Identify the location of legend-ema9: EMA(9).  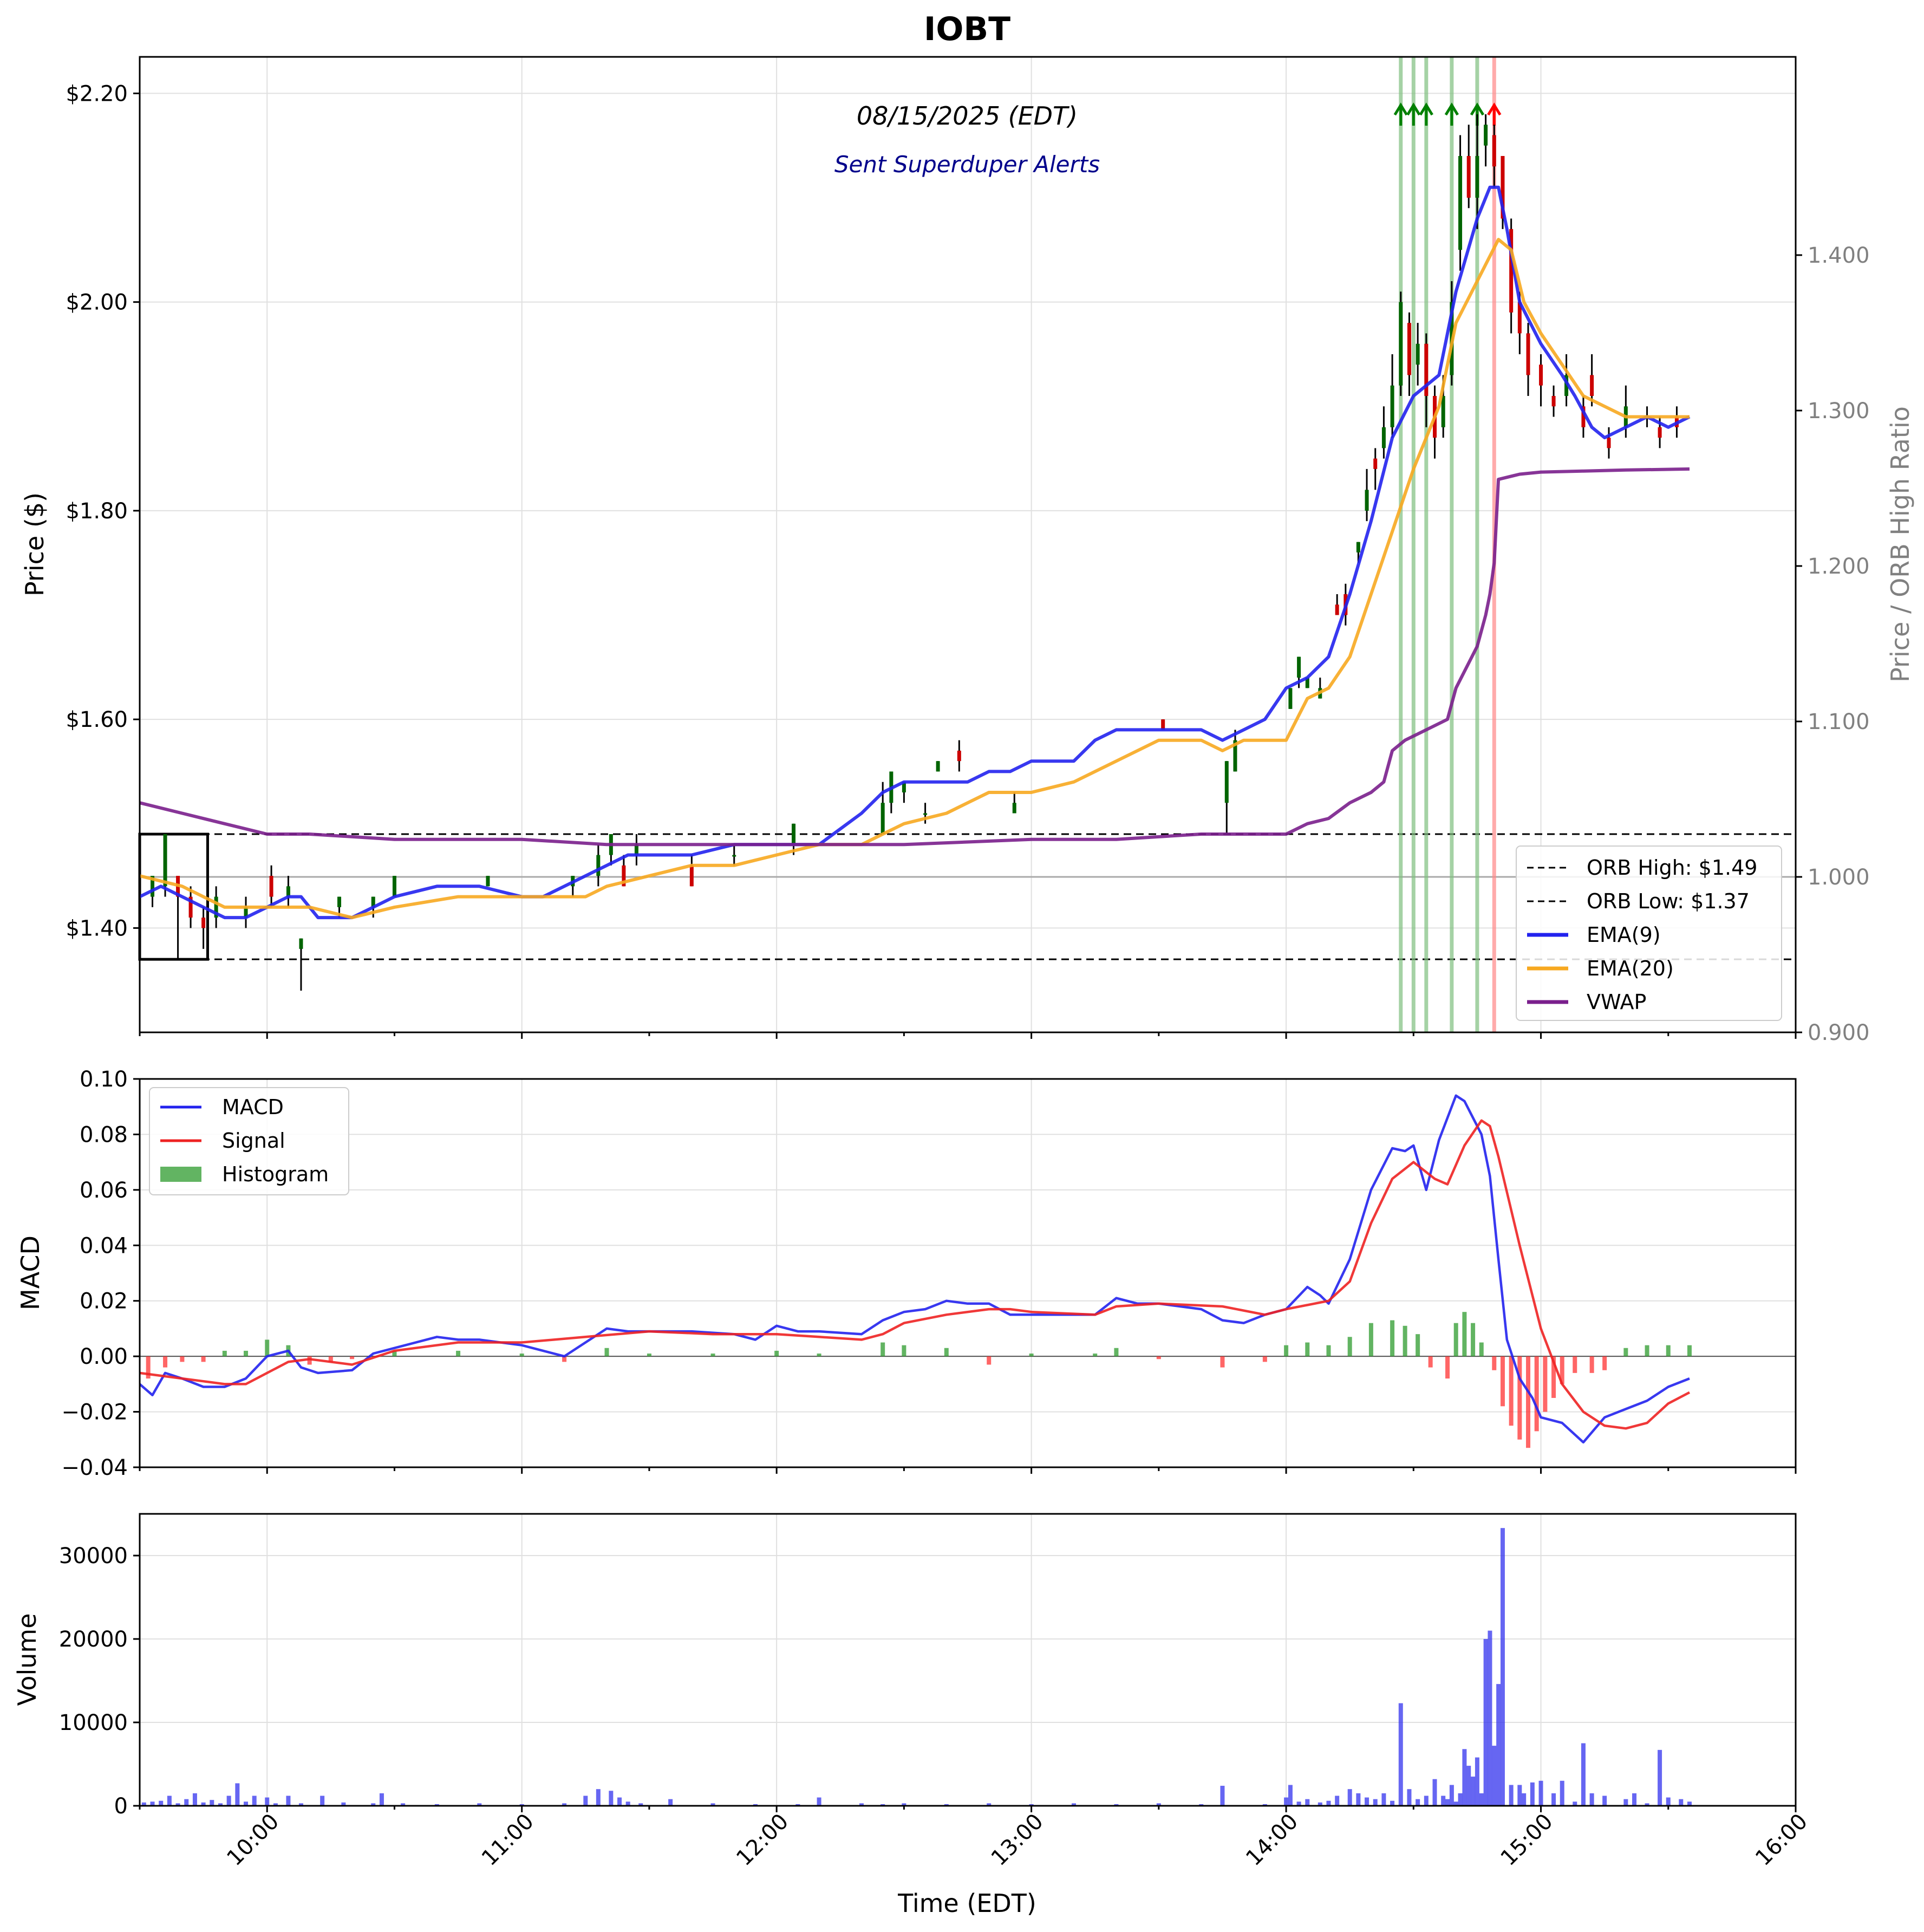
(1624, 935).